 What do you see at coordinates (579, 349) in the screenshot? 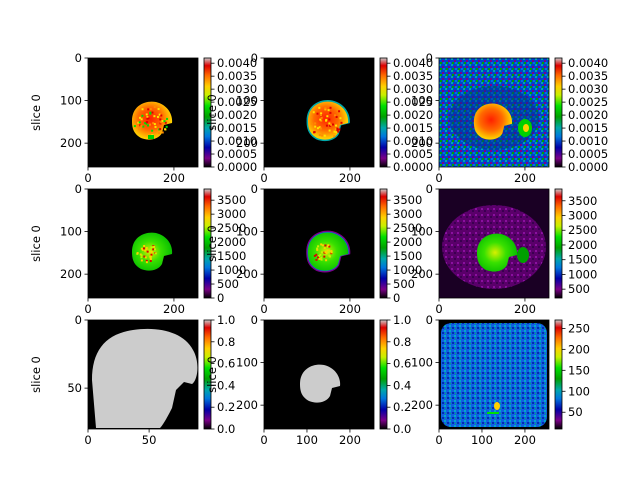
I see `colorbar-tick-label: 200` at bounding box center [579, 349].